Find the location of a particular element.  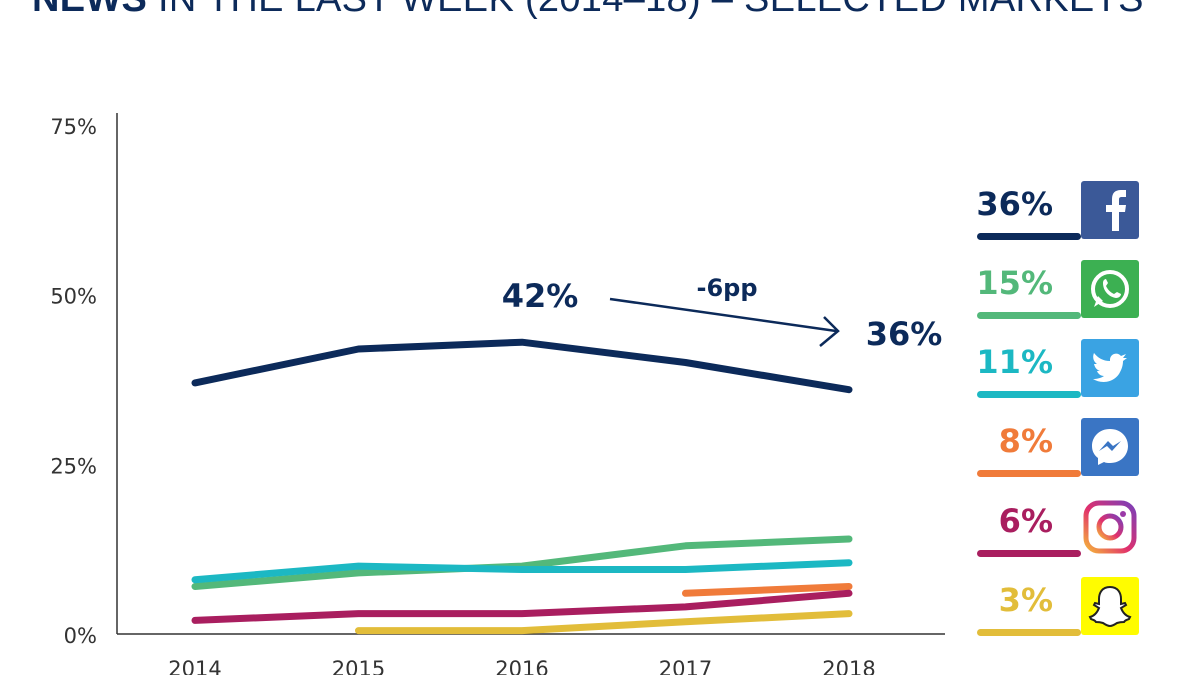

series-line-facebook is located at coordinates (522, 366).